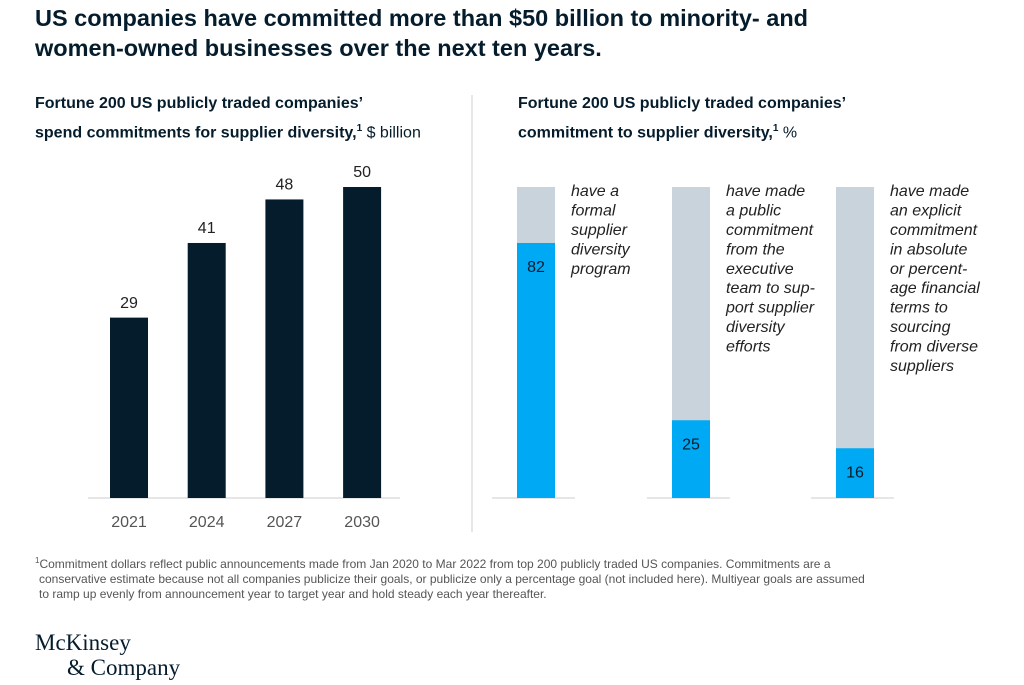  Describe the element at coordinates (124, 667) in the screenshot. I see `brand-line: & Company` at that location.